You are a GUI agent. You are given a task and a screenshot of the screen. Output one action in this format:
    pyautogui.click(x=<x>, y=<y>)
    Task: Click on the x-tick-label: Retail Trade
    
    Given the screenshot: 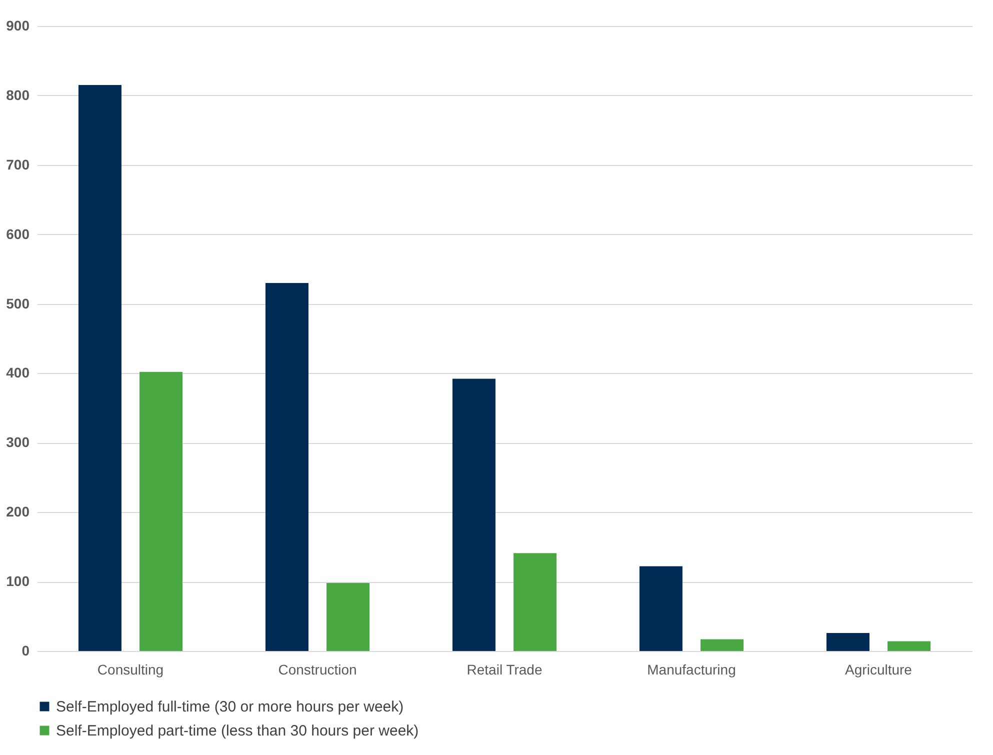 What is the action you would take?
    pyautogui.click(x=504, y=670)
    